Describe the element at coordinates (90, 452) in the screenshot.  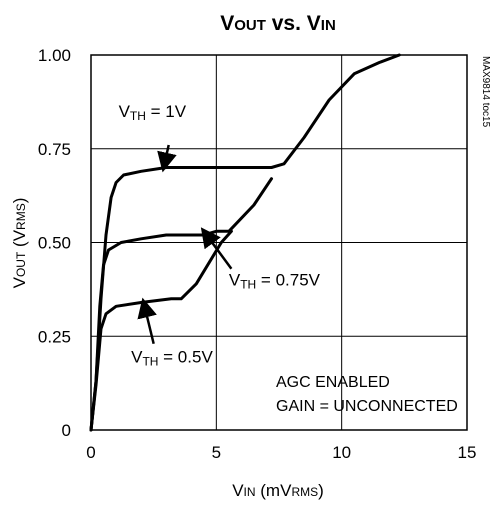
I see `x-tick-label-0: 0` at that location.